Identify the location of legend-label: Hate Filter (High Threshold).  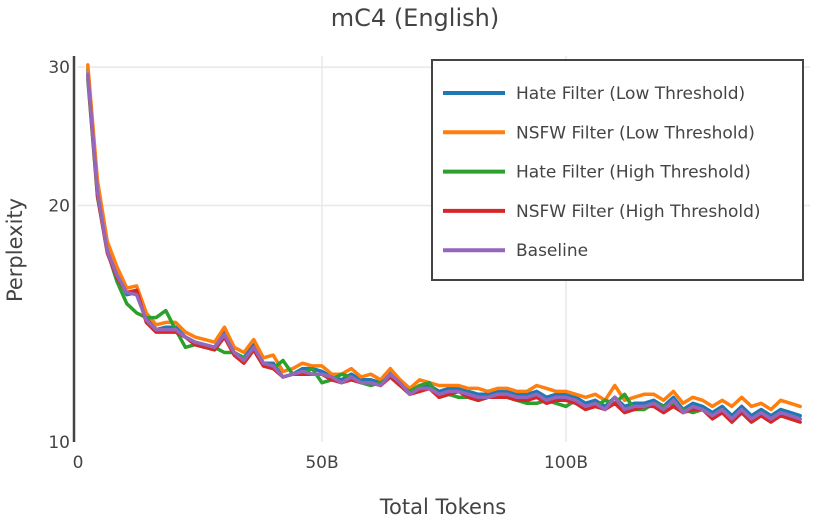
(633, 173).